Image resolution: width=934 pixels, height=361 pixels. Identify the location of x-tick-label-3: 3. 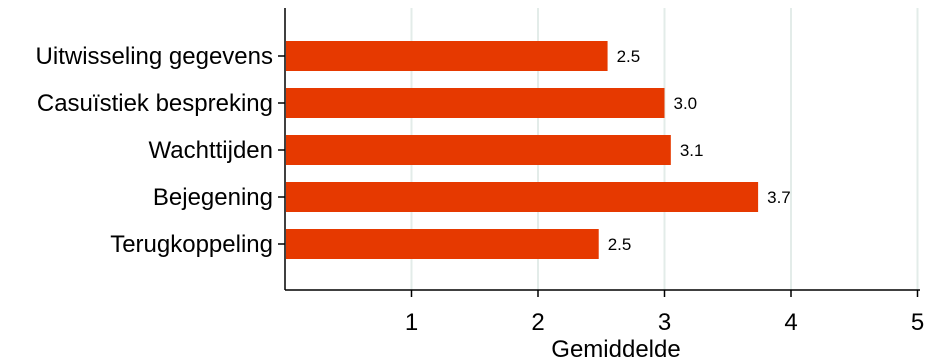
(664, 322).